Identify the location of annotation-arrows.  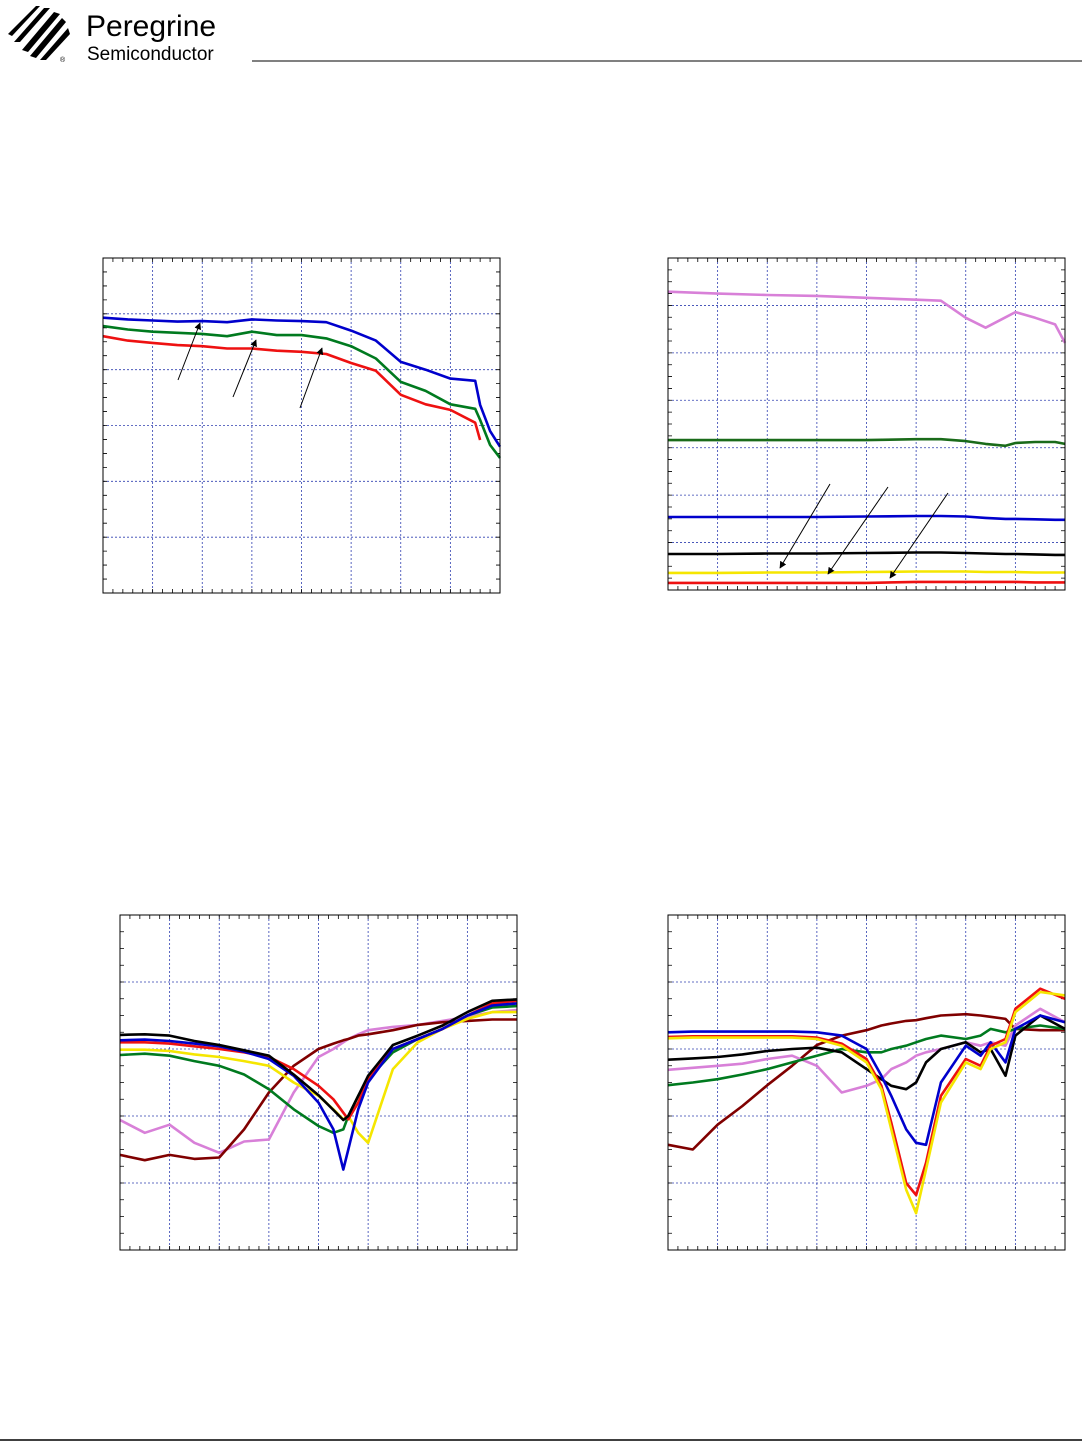
(563, 450).